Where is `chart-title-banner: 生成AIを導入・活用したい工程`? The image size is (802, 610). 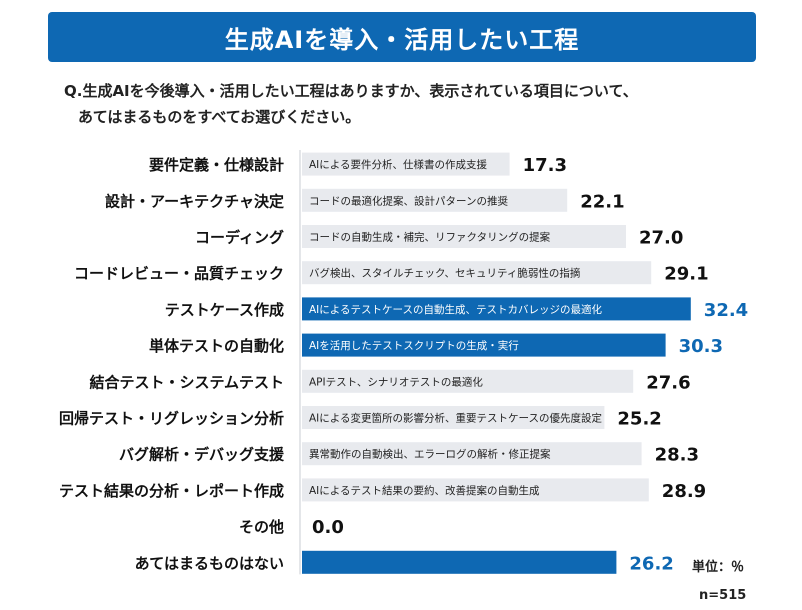 chart-title-banner: 生成AIを導入・活用したい工程 is located at coordinates (402, 37).